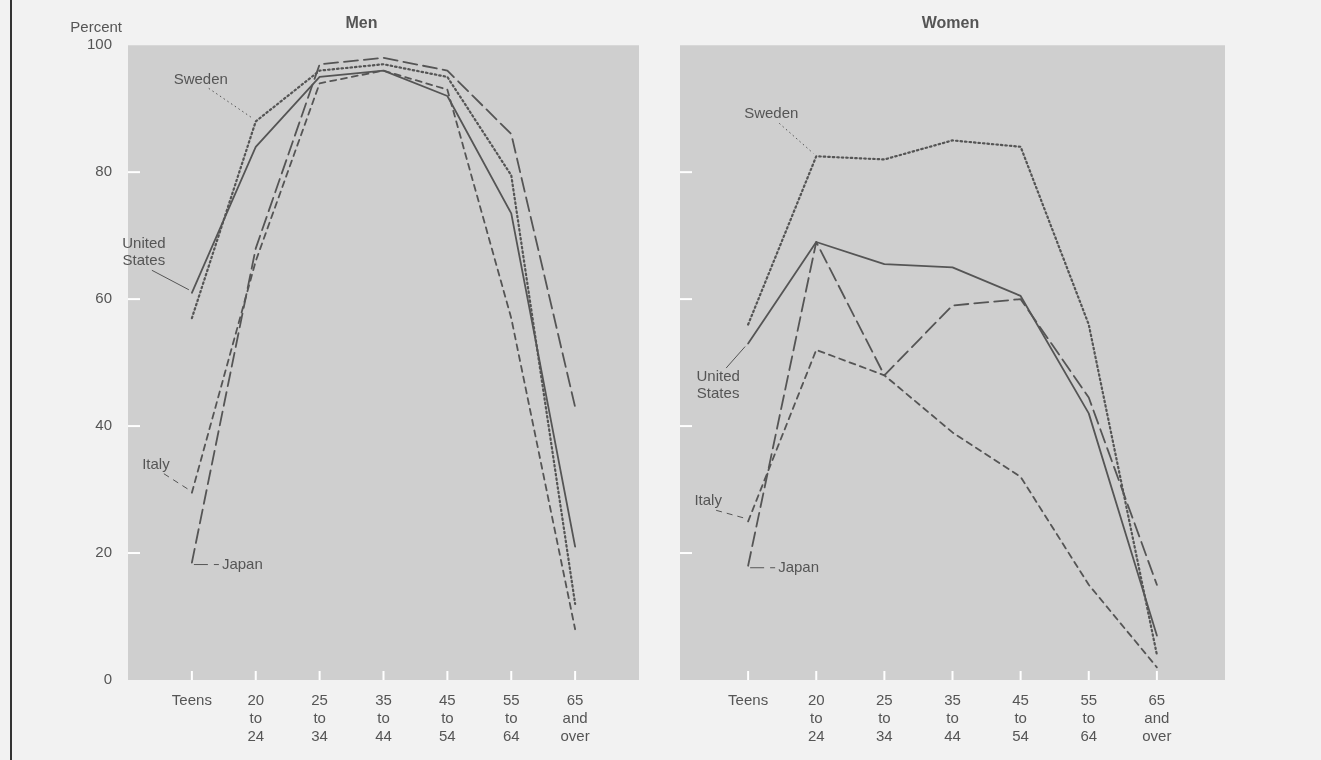 The height and width of the screenshot is (760, 1321). I want to click on y-tick-label: 100, so click(99, 44).